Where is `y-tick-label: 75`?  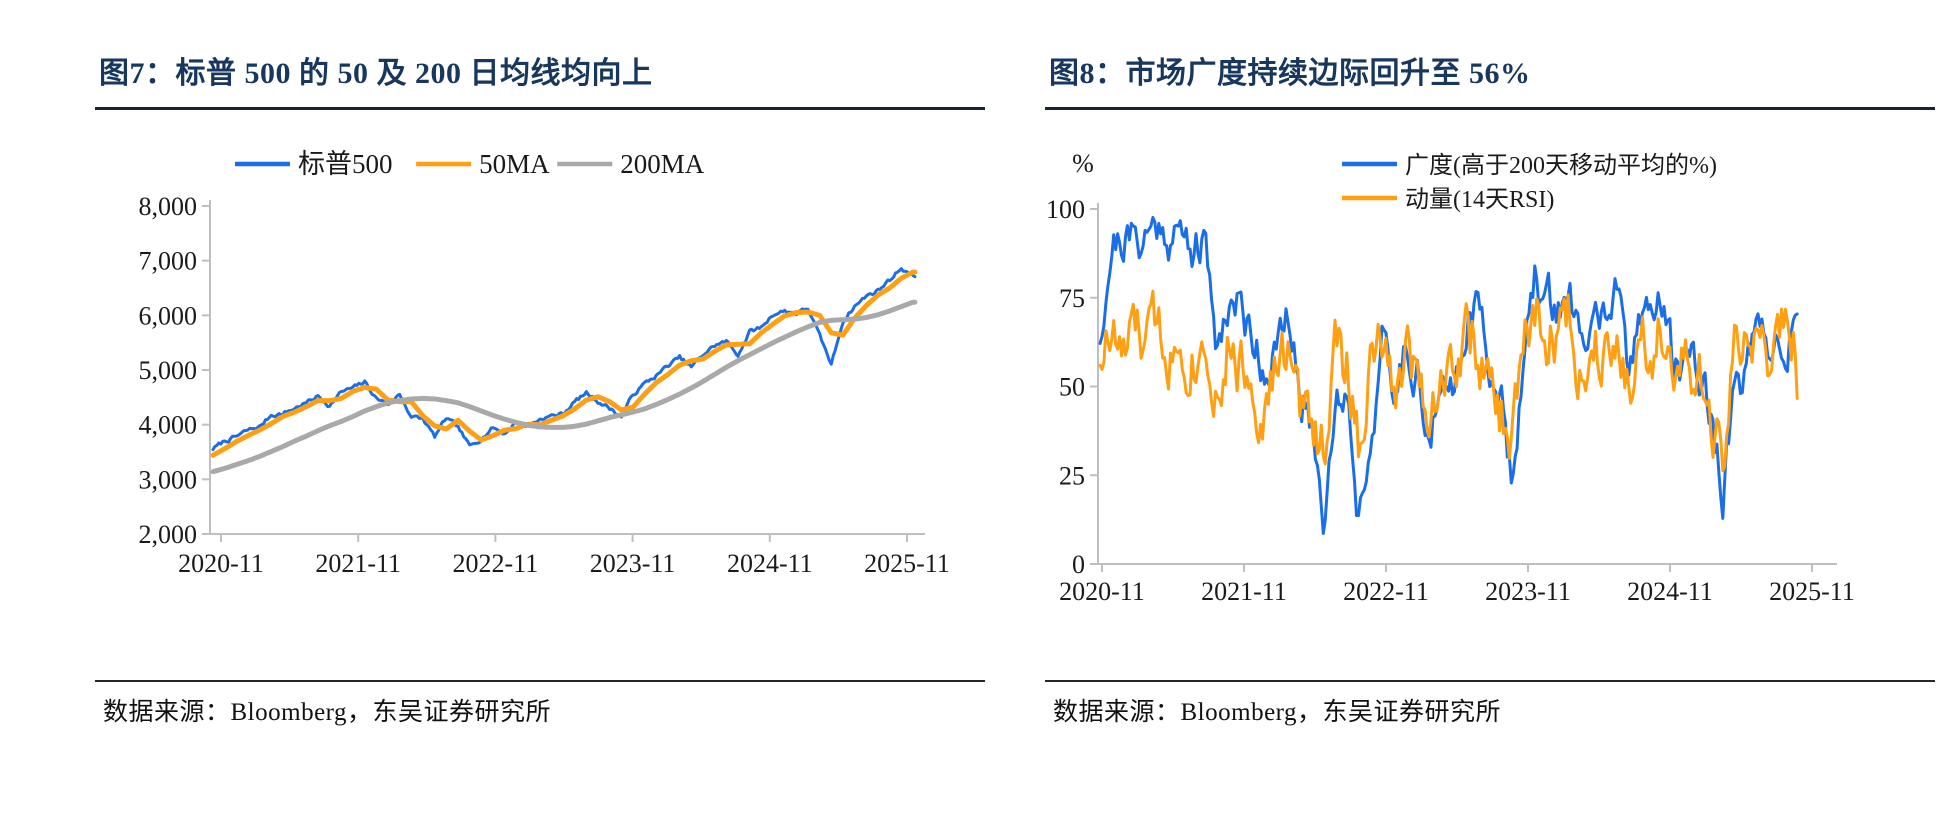
y-tick-label: 75 is located at coordinates (1072, 298).